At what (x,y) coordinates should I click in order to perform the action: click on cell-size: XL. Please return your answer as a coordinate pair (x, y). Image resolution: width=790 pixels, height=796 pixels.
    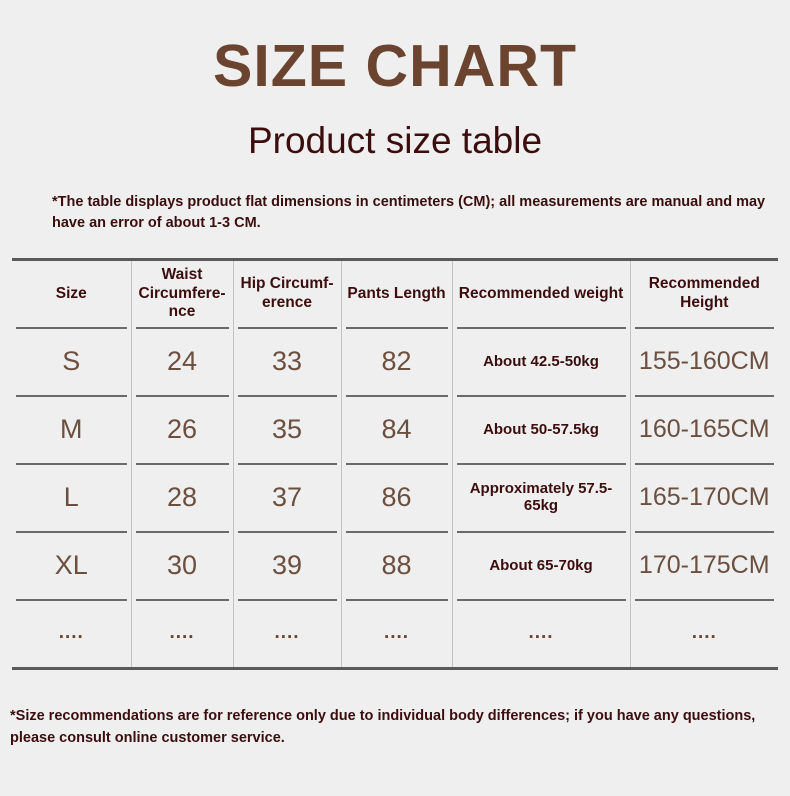
    Looking at the image, I should click on (71, 565).